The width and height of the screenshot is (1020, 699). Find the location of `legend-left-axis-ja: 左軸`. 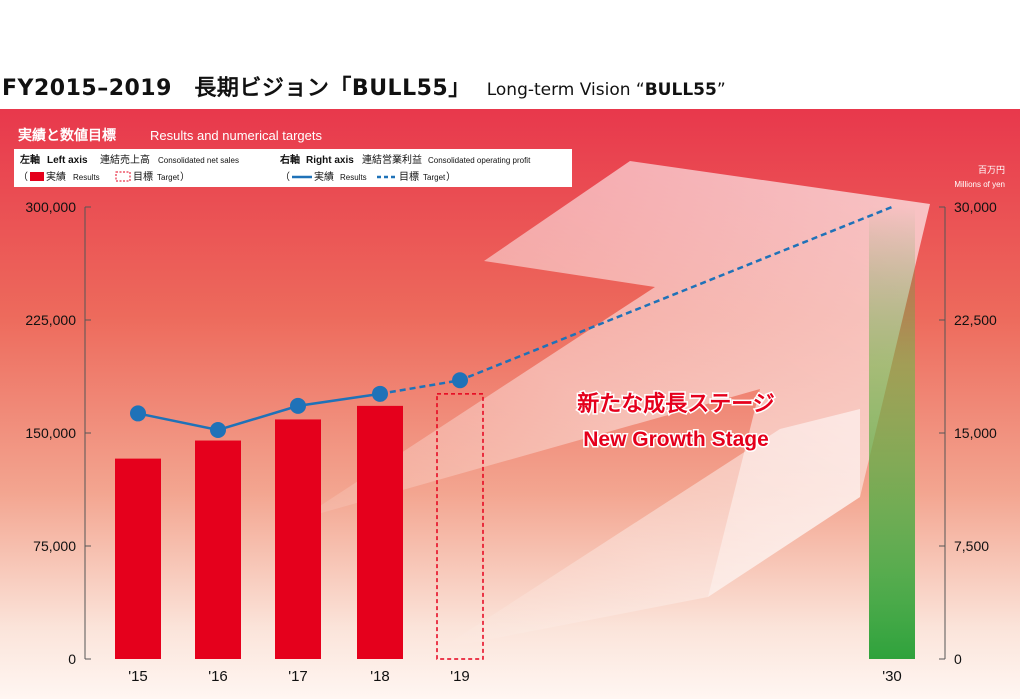

legend-left-axis-ja: 左軸 is located at coordinates (29, 159).